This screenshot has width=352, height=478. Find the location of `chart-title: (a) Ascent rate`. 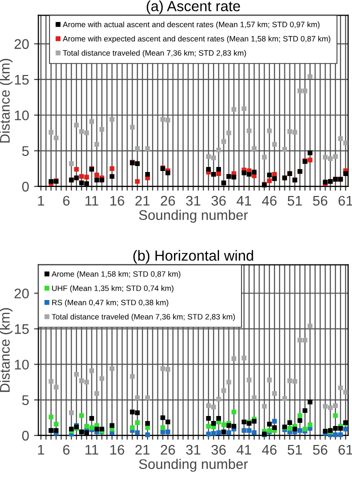

chart-title: (a) Ascent rate is located at coordinates (193, 7).